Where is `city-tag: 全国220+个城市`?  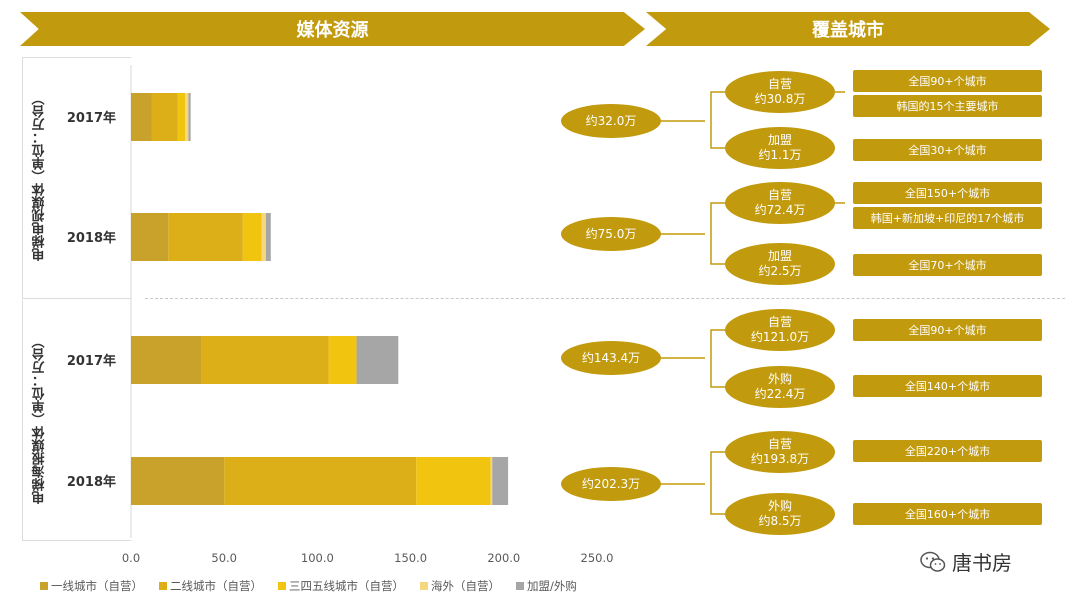 city-tag: 全国220+个城市 is located at coordinates (947, 451).